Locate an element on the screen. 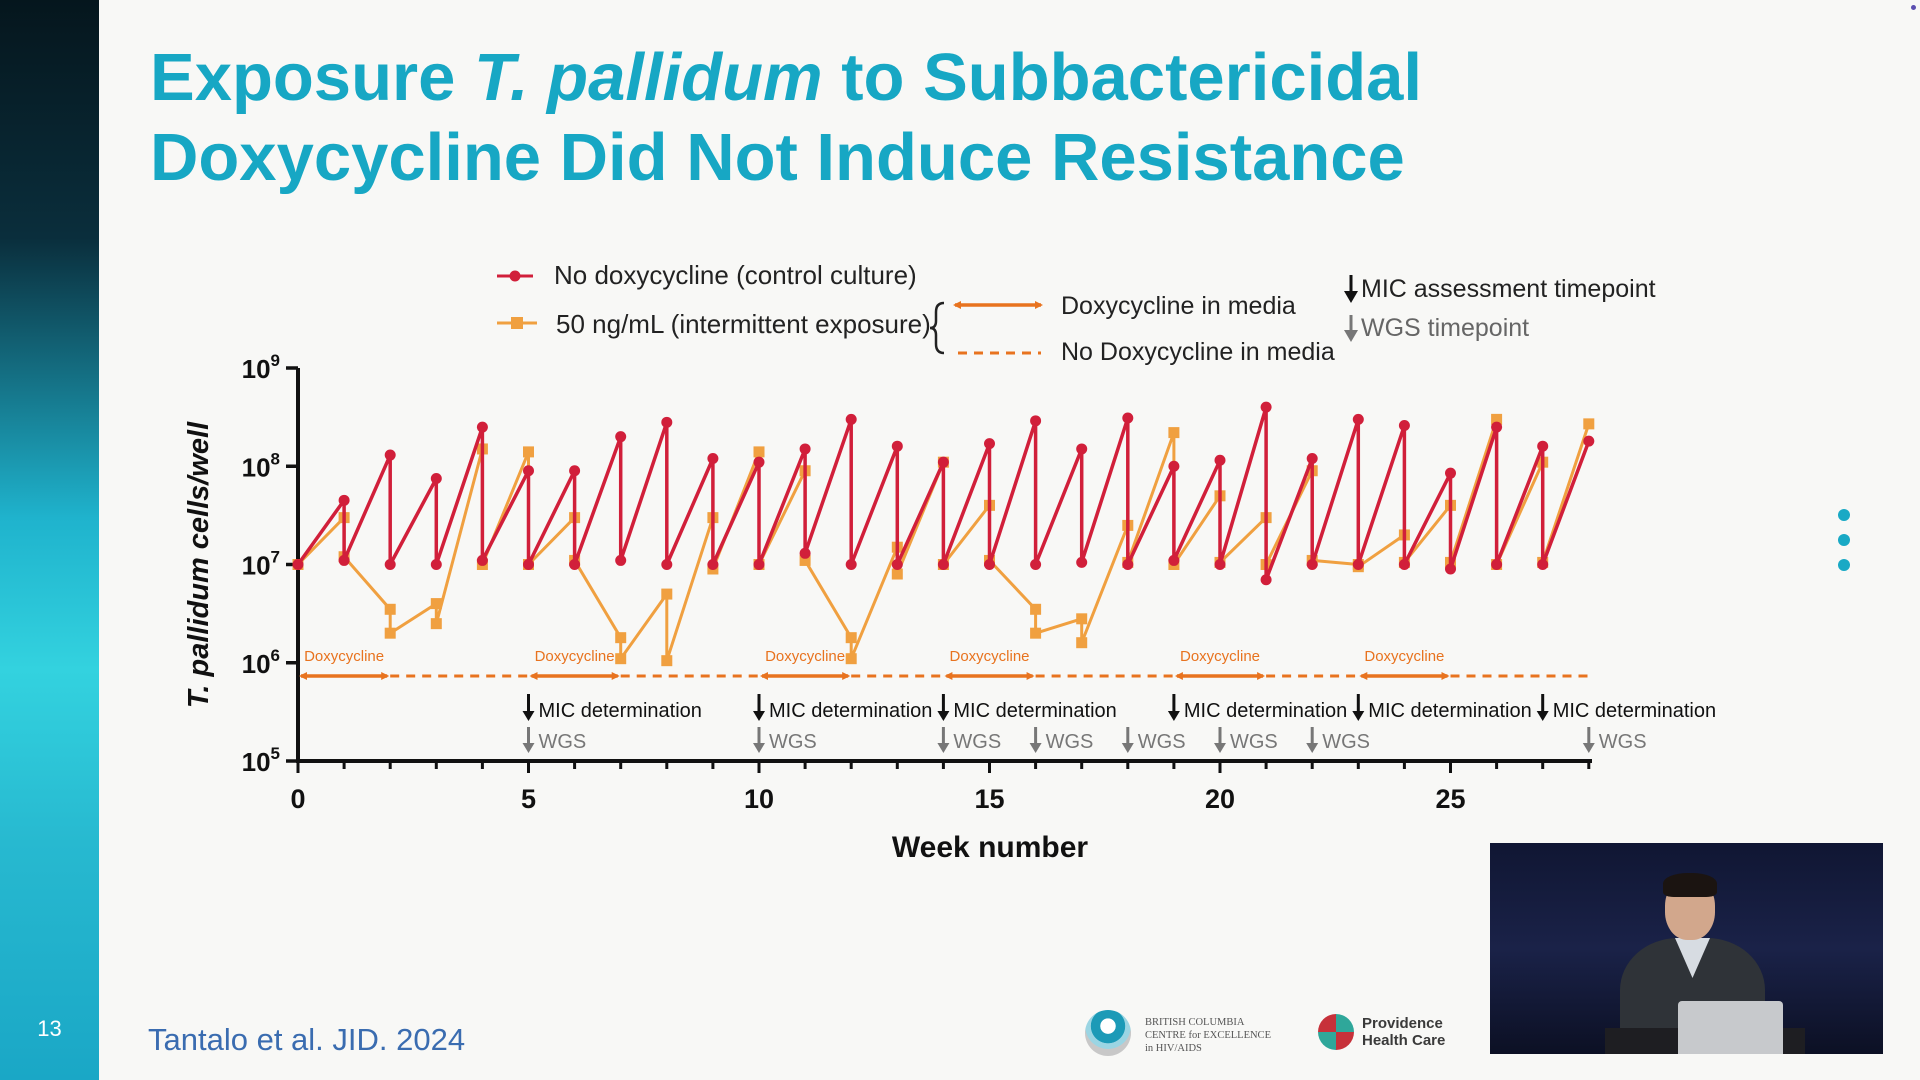 This screenshot has width=1920, height=1080. x-tick-label: 15 is located at coordinates (989, 799).